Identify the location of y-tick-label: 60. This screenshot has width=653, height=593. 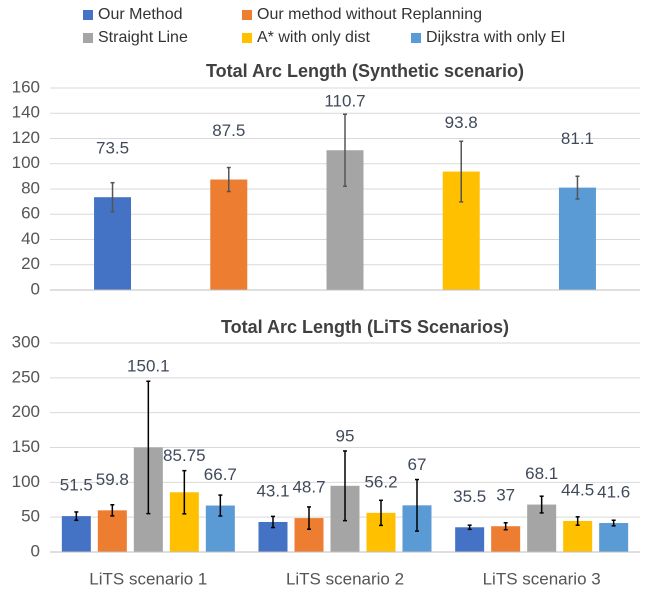
(30, 213).